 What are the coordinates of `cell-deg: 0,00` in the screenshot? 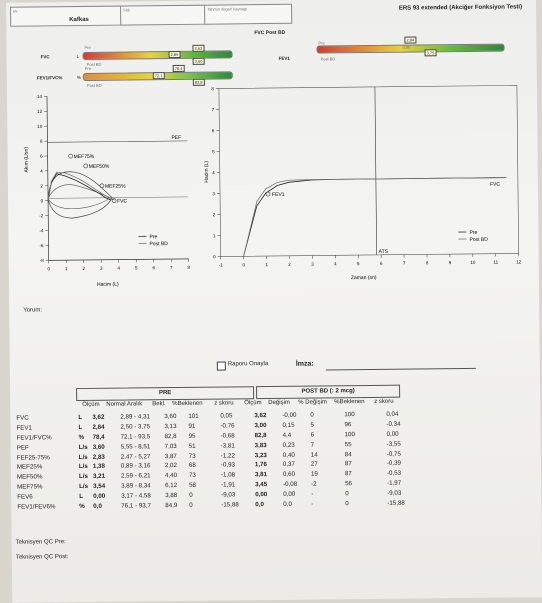 It's located at (295, 494).